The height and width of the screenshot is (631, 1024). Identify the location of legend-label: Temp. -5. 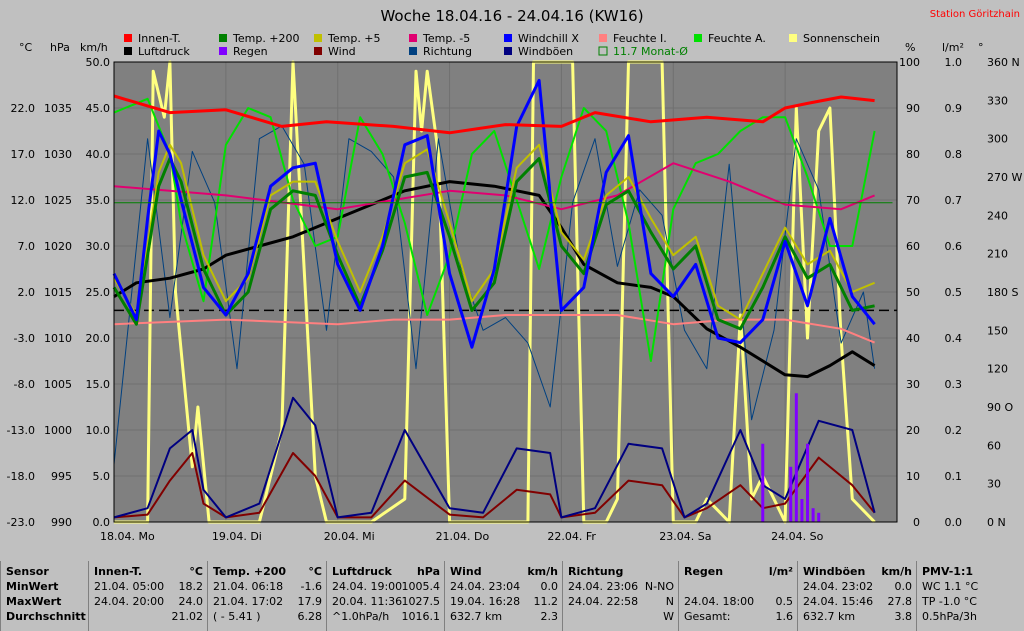
(446, 38).